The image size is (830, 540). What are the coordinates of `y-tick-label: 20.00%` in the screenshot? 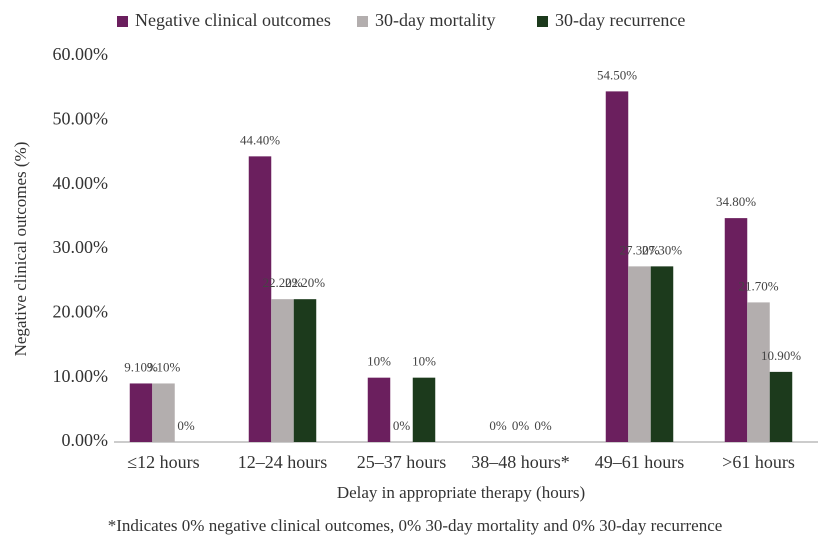 It's located at (81, 311).